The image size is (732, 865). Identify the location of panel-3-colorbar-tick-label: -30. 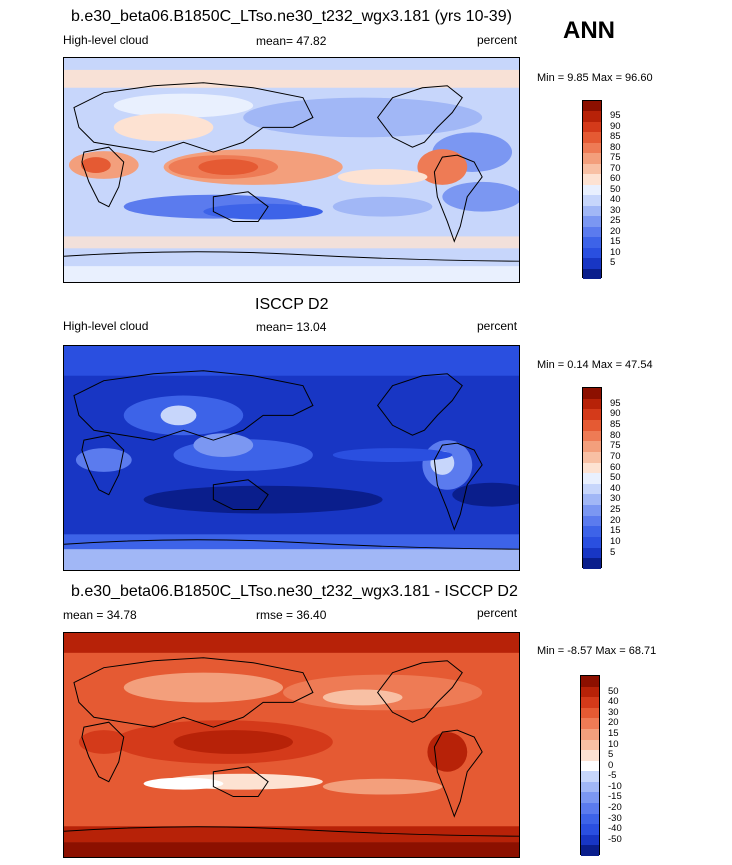
(615, 818).